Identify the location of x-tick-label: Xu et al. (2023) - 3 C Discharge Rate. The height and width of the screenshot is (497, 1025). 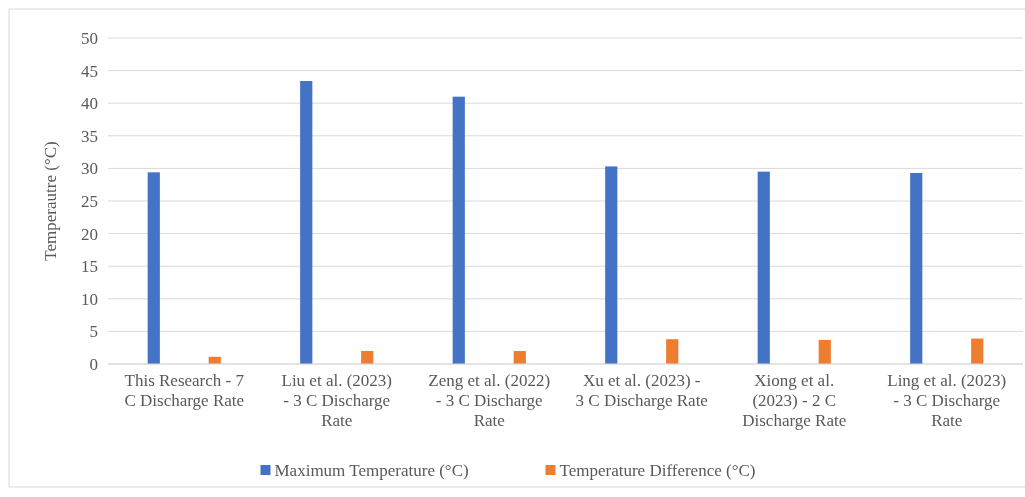
(641, 390).